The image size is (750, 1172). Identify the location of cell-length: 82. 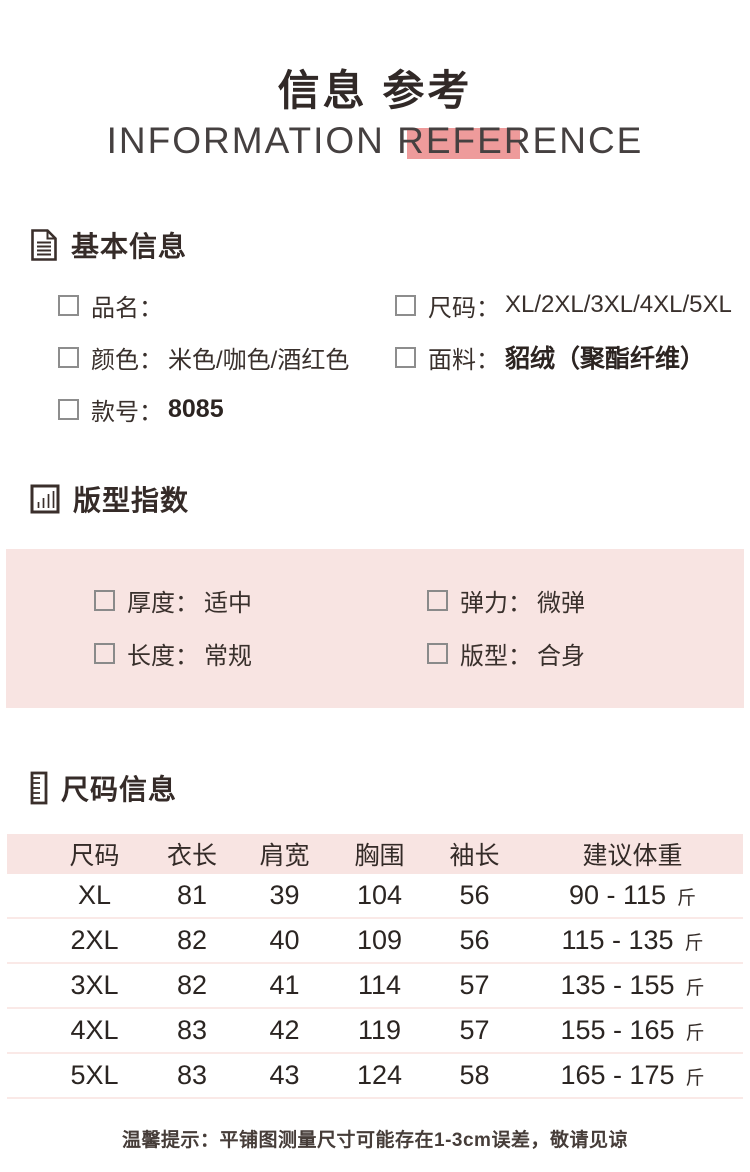
(192, 985).